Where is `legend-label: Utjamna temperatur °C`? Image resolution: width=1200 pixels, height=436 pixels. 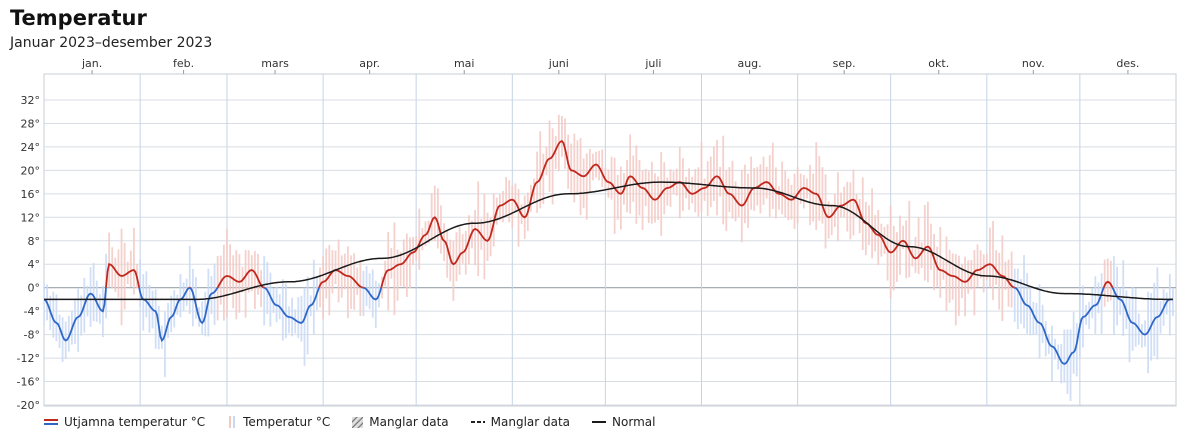
legend-label: Utjamna temperatur °C is located at coordinates (135, 422).